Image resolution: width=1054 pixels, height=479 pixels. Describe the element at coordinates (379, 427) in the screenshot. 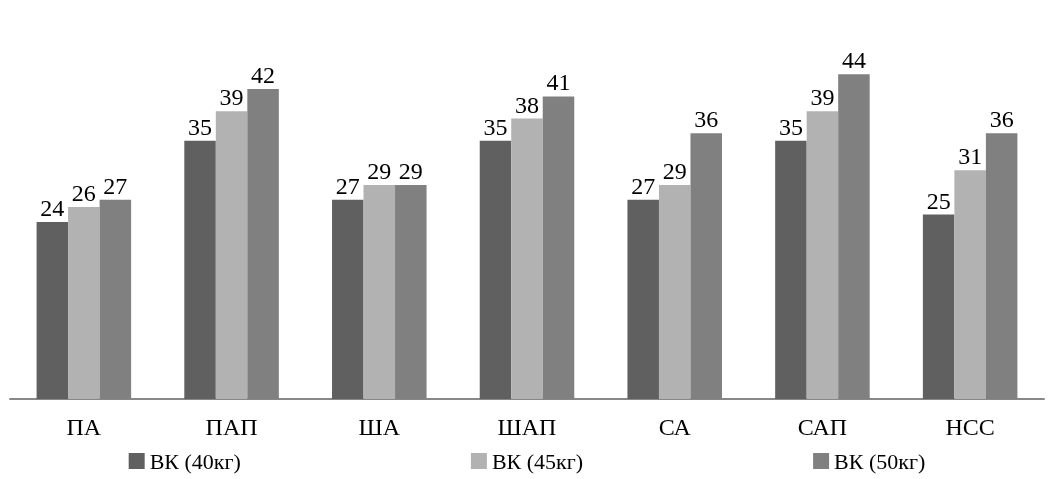

I see `x-tick-label: ША` at that location.